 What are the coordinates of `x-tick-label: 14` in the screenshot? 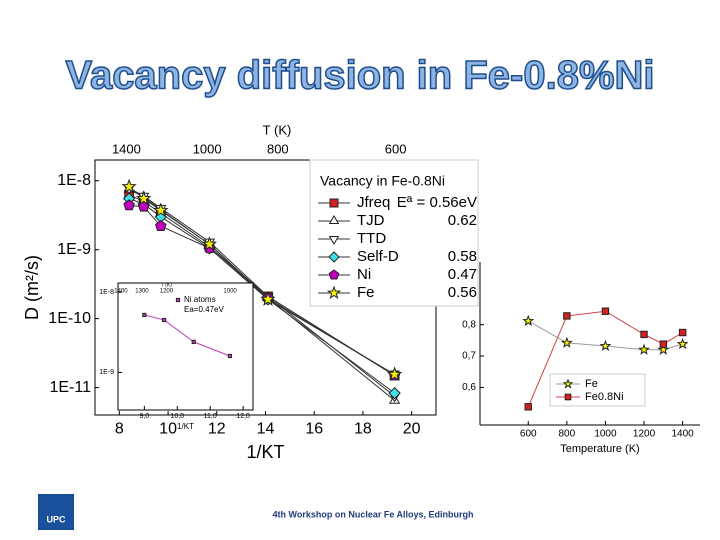 It's located at (266, 429).